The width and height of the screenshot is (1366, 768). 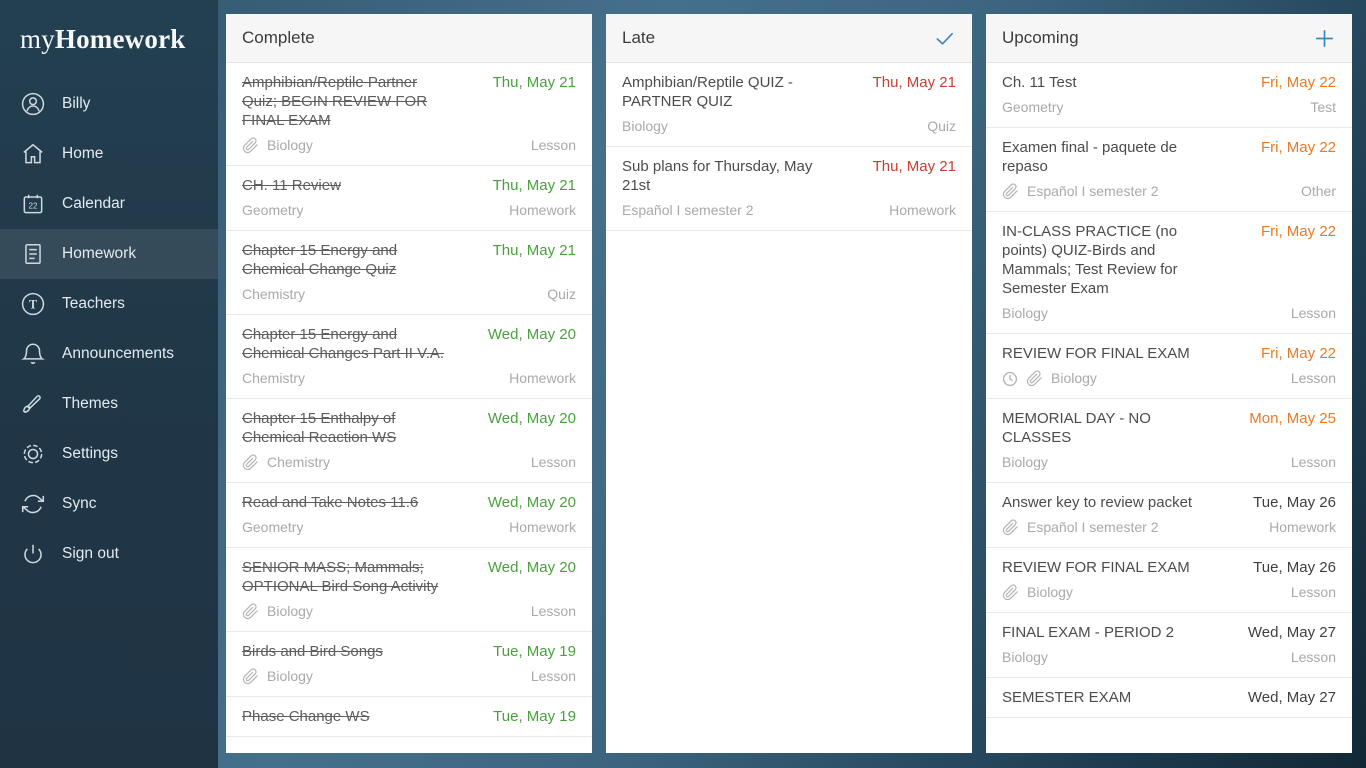 I want to click on task-type: Quiz, so click(x=561, y=294).